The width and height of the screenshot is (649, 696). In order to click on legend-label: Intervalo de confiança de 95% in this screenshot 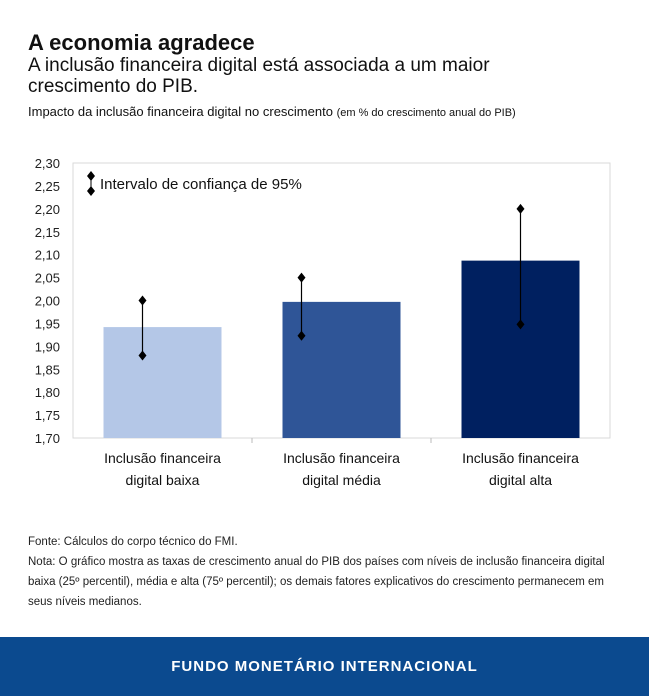, I will do `click(201, 184)`.